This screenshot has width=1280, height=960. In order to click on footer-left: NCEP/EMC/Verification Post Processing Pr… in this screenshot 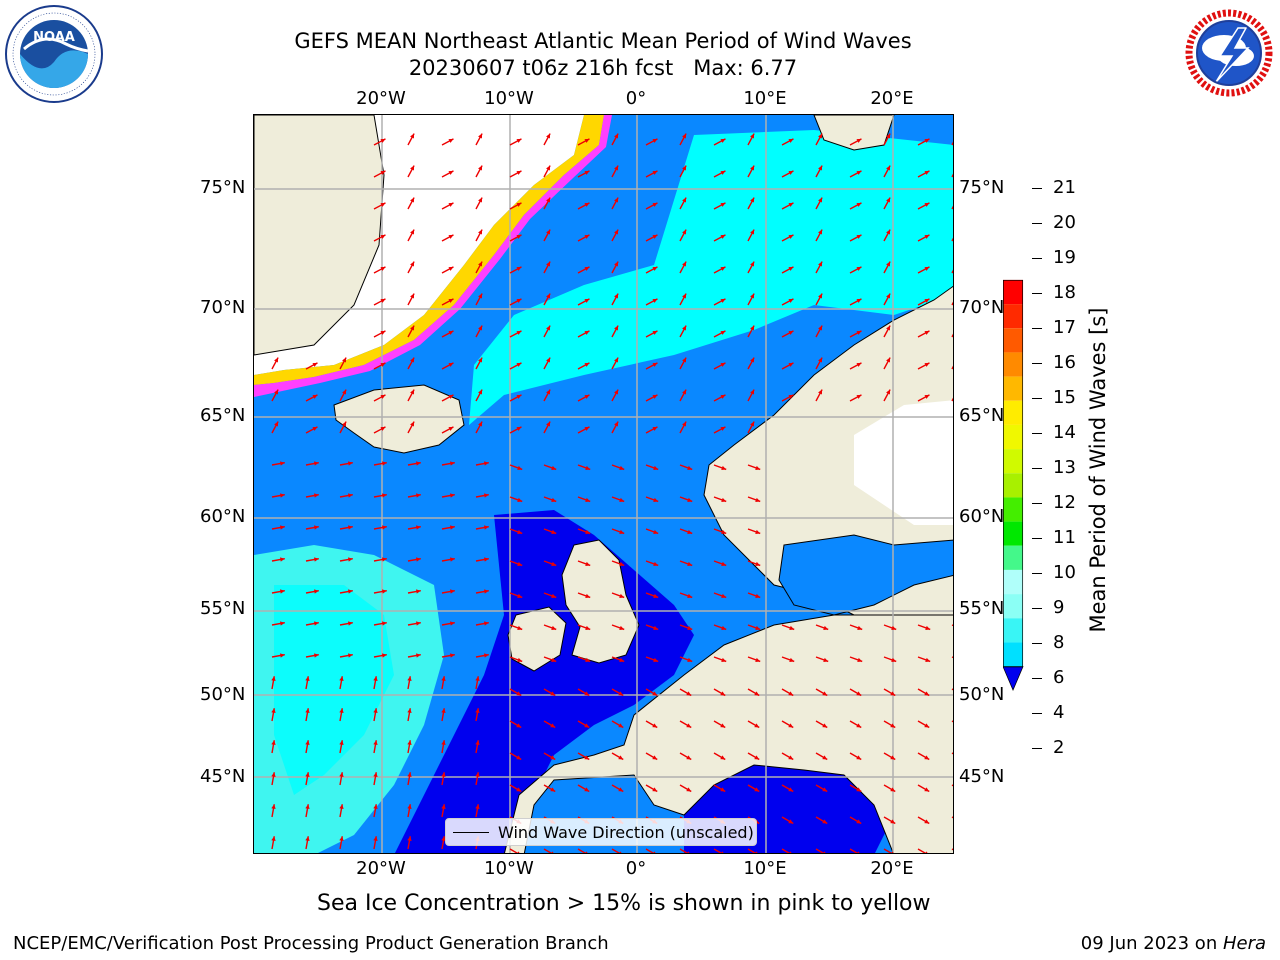, I will do `click(311, 943)`.